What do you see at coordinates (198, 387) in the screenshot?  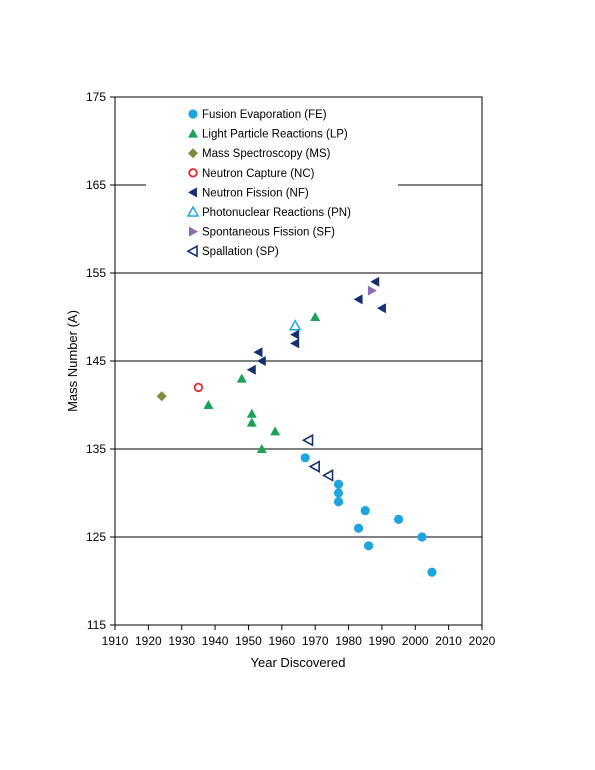 I see `data-point-s3-p0` at bounding box center [198, 387].